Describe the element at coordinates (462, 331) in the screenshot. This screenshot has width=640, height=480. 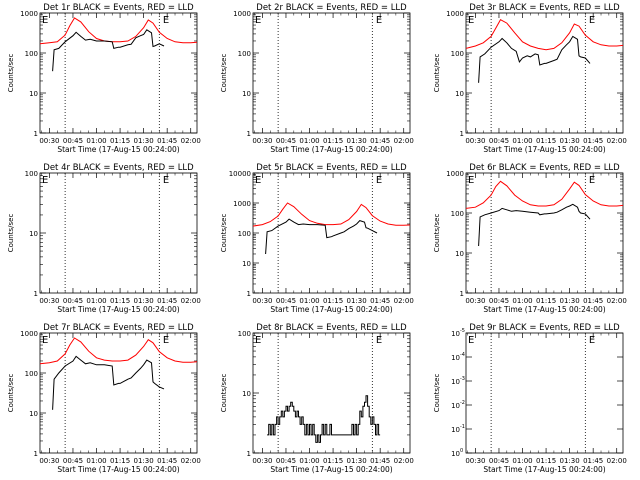
I see `y-tick-exponent: -5` at that location.